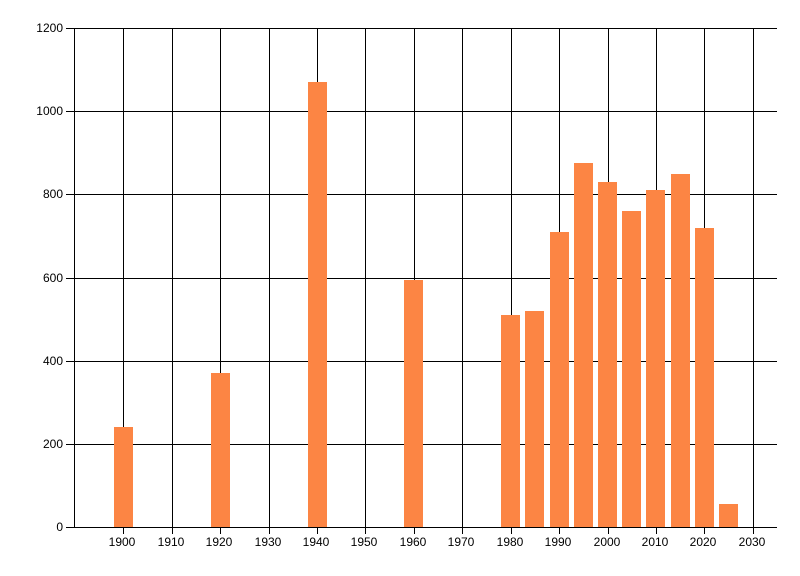 The image size is (800, 576). Describe the element at coordinates (558, 542) in the screenshot. I see `x-tick-label: 1990` at that location.